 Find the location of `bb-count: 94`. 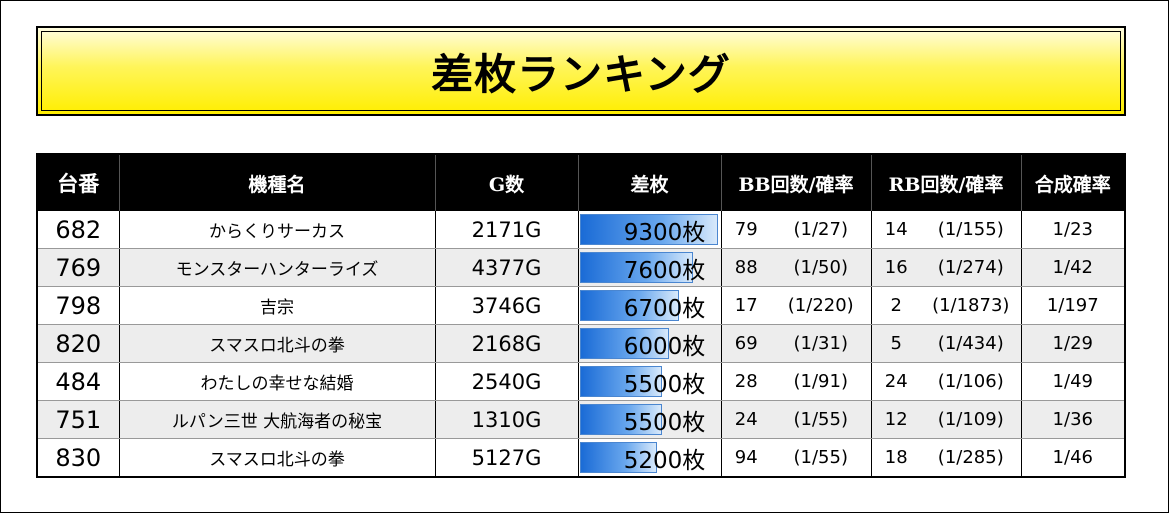

bb-count: 94 is located at coordinates (746, 458).